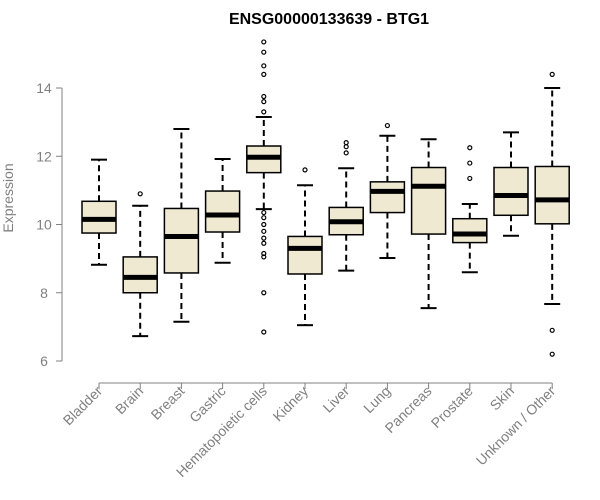  Describe the element at coordinates (346, 206) in the screenshot. I see `box-liver` at that location.